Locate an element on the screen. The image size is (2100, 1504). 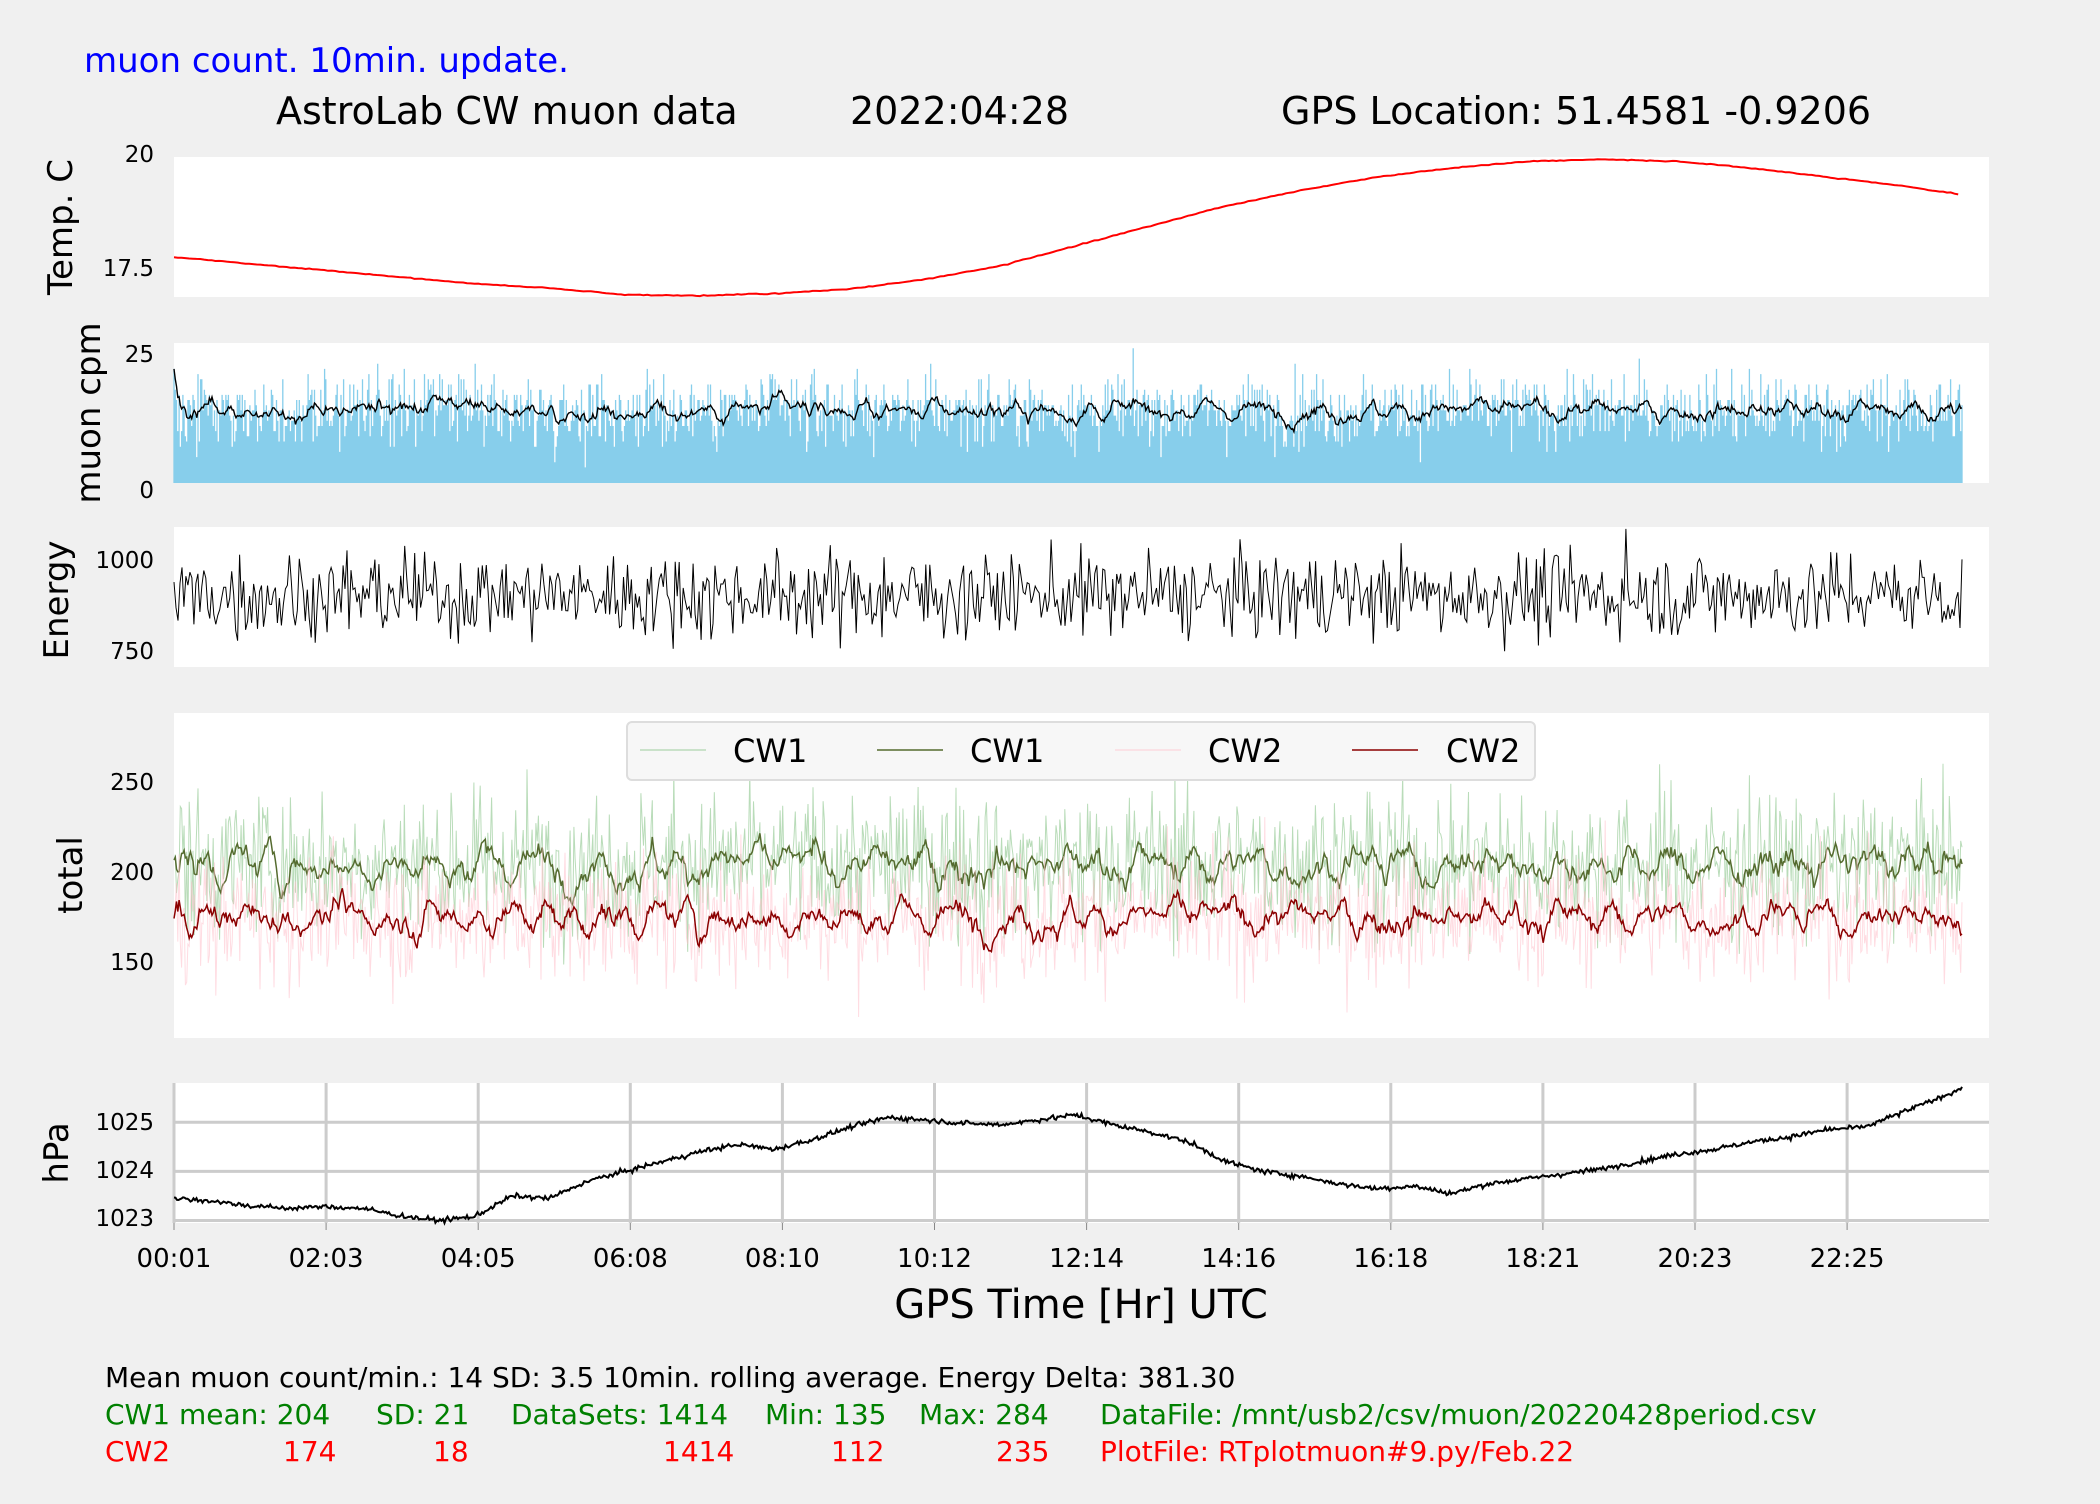
energy-ytick: 1000 is located at coordinates (124, 561).